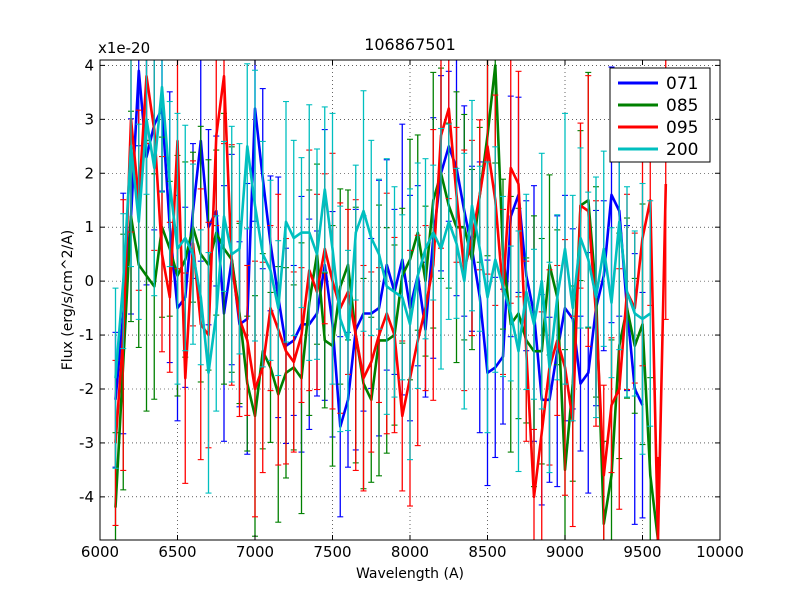 This screenshot has height=600, width=800. I want to click on x-tick-label: 6500, so click(177, 552).